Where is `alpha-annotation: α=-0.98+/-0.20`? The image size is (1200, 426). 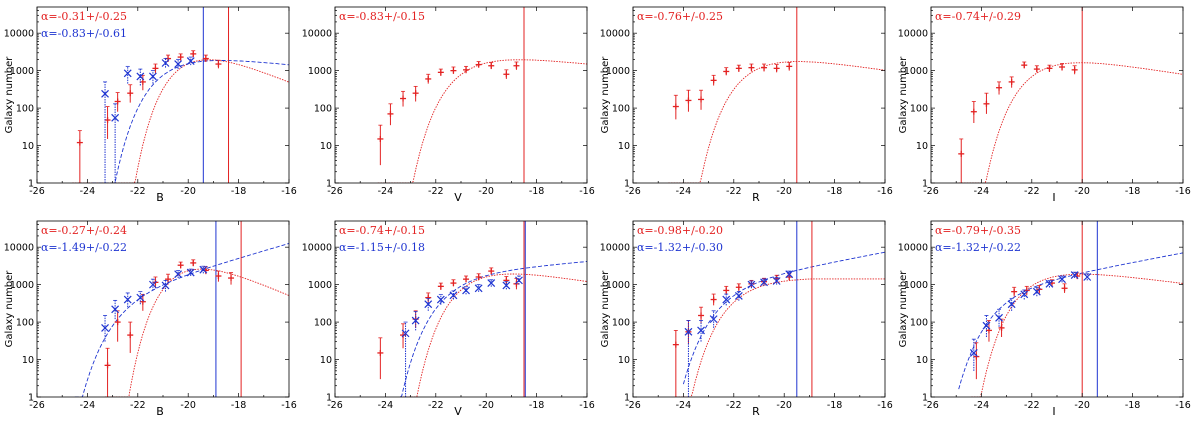
alpha-annotation: α=-0.98+/-0.20 is located at coordinates (680, 230).